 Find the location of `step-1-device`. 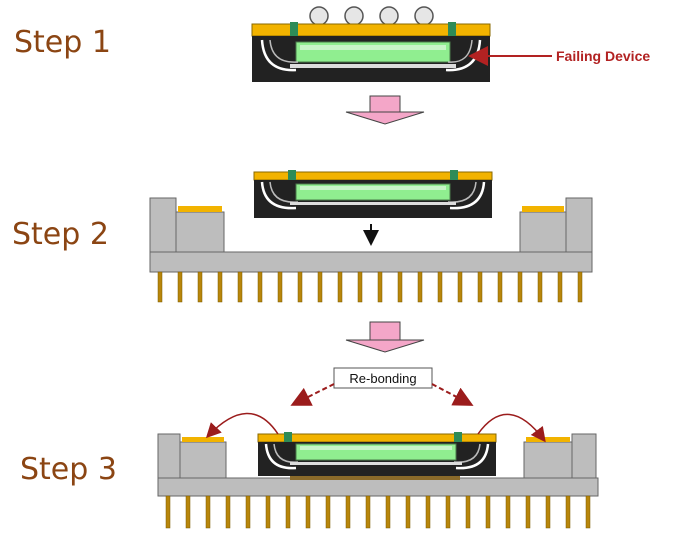

step-1-device is located at coordinates (371, 44).